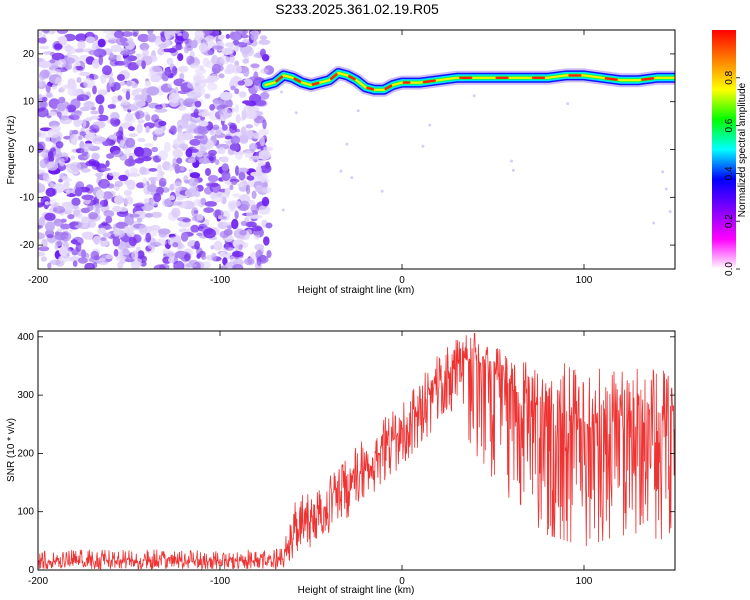 The width and height of the screenshot is (750, 600). Describe the element at coordinates (352, 178) in the screenshot. I see `noise-speck` at that location.